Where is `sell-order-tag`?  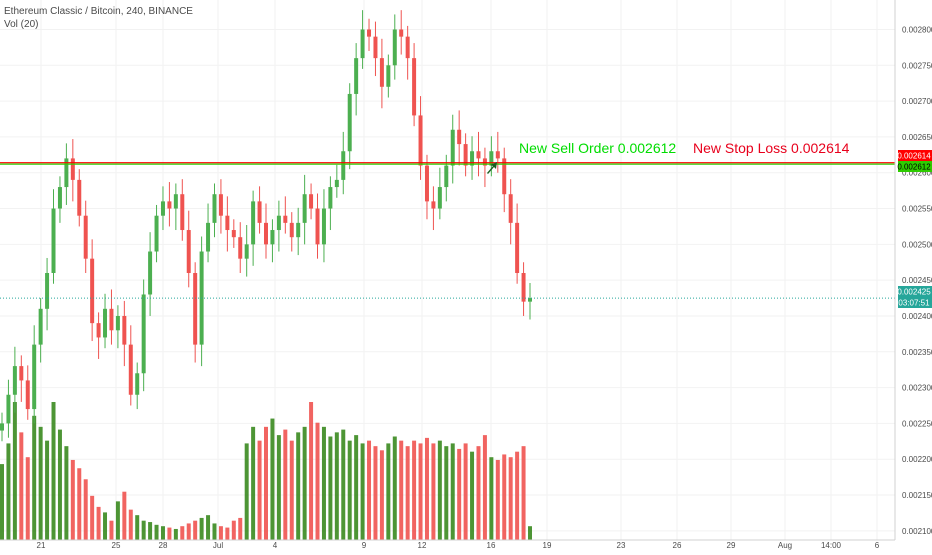
sell-order-tag is located at coordinates (915, 166).